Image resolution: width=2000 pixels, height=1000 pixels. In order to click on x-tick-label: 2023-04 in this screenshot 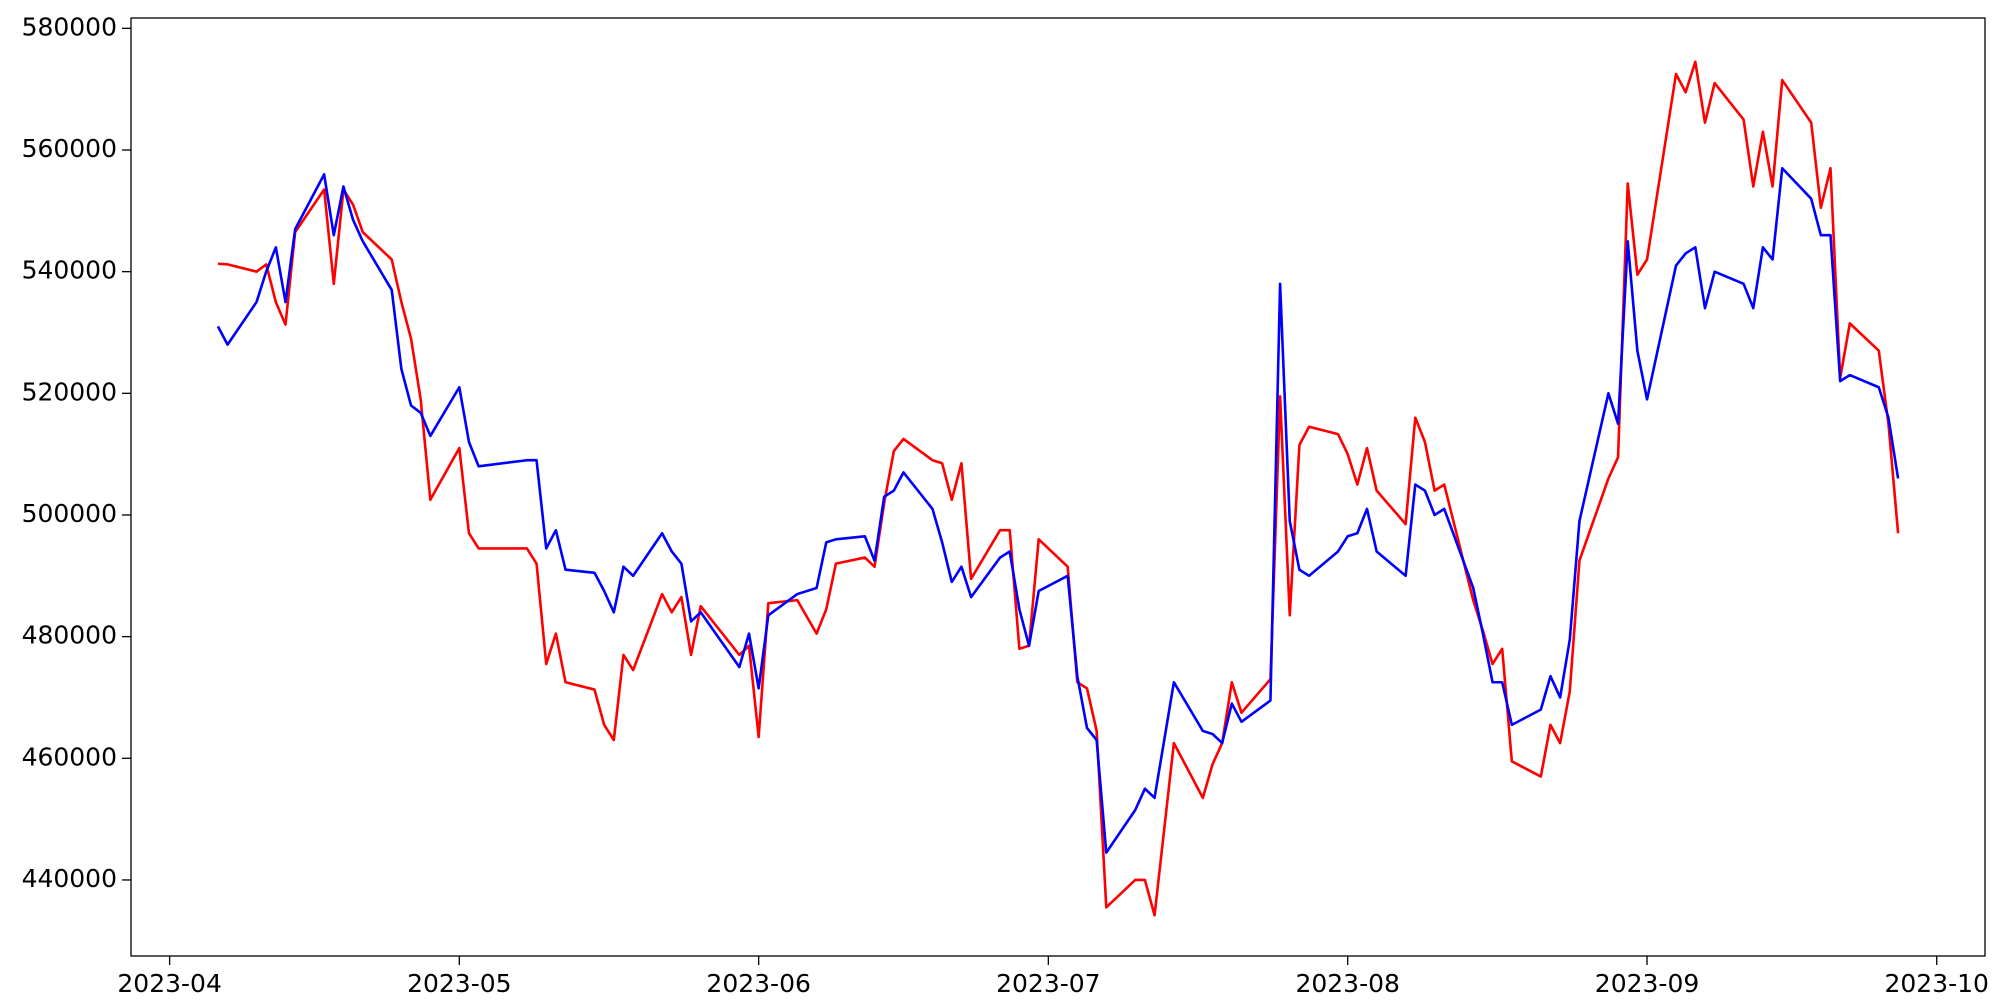, I will do `click(169, 983)`.